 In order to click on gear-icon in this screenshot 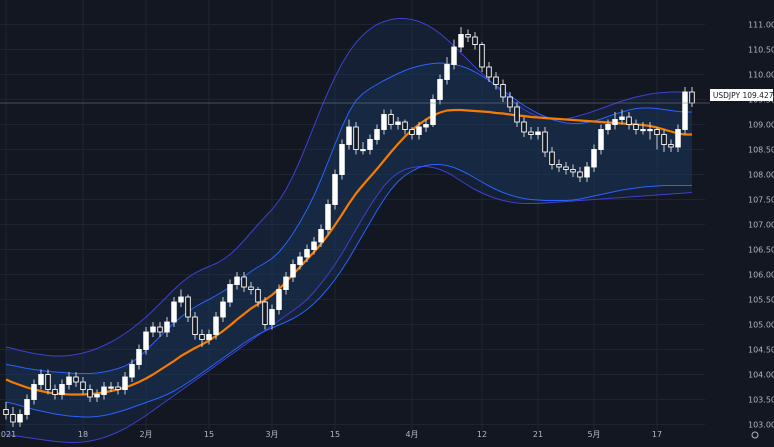, I will do `click(755, 435)`.